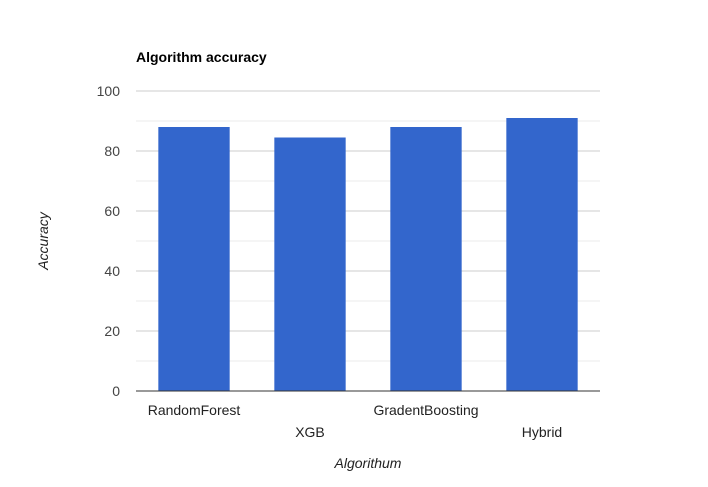 The height and width of the screenshot is (487, 708). Describe the element at coordinates (368, 463) in the screenshot. I see `x-axis-title: Algorithum` at that location.